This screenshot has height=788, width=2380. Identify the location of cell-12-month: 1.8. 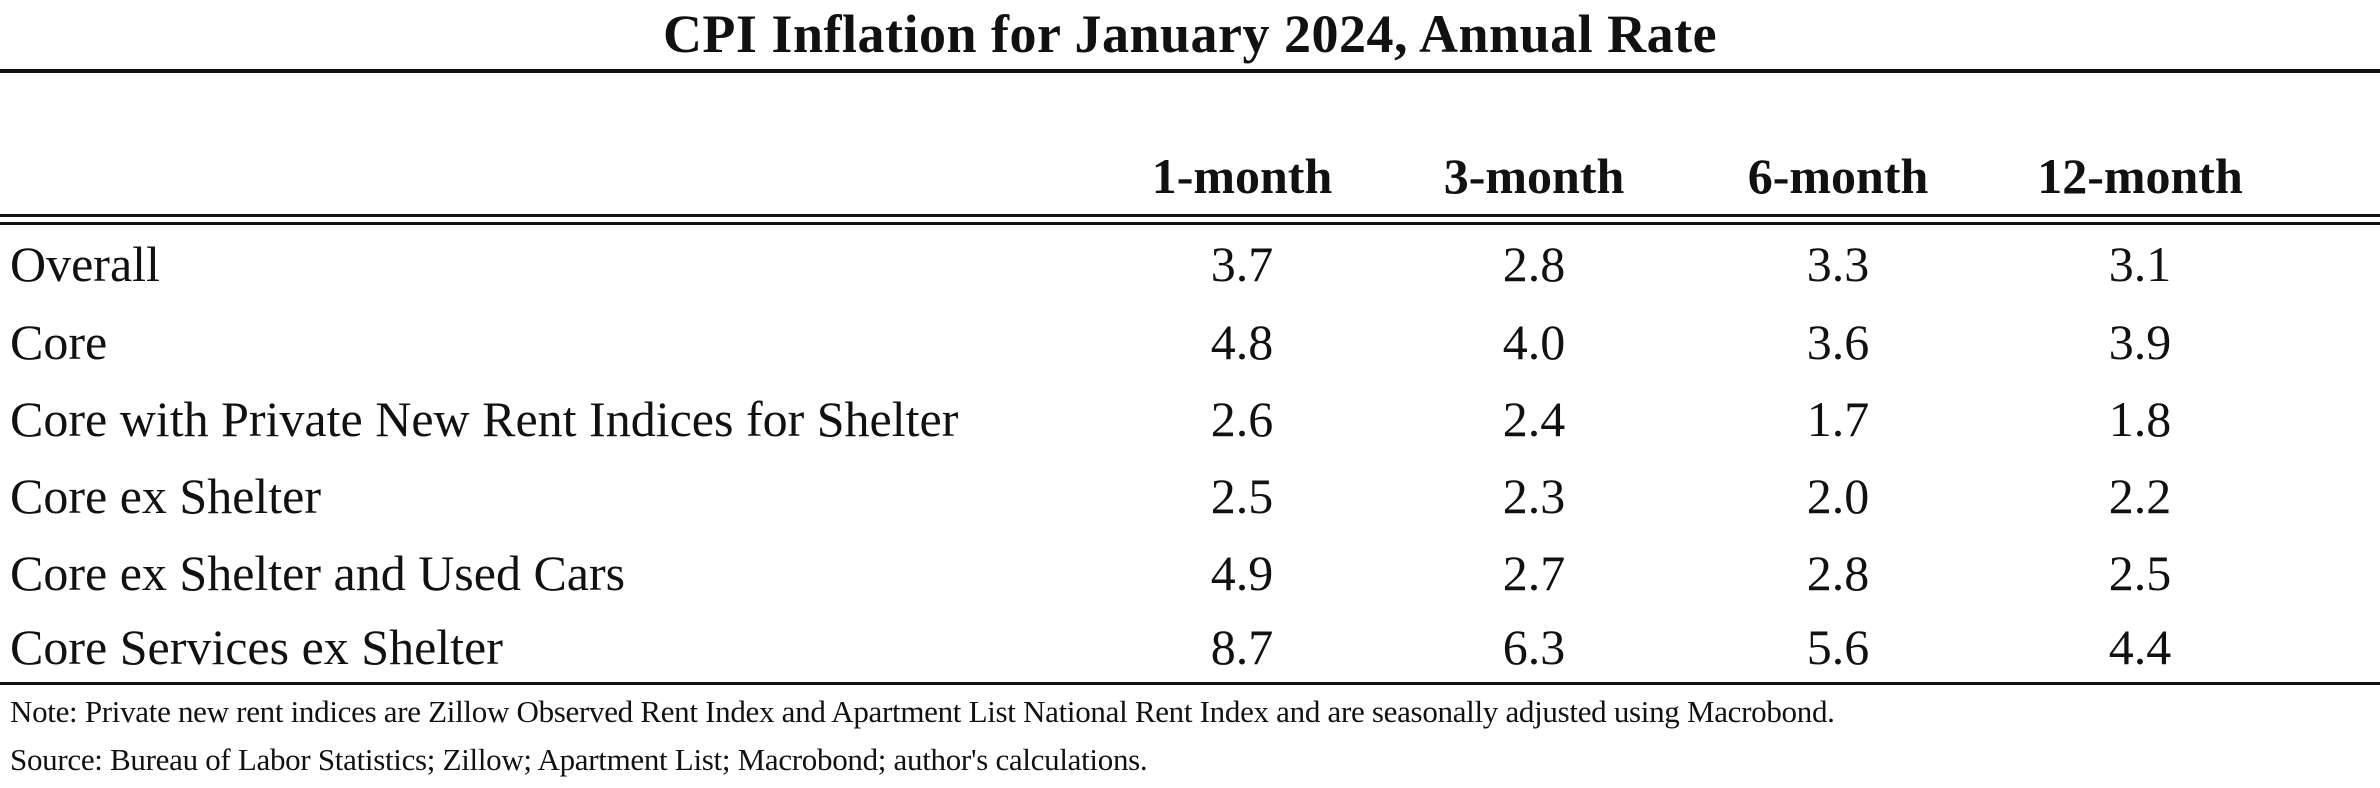
(2140, 419).